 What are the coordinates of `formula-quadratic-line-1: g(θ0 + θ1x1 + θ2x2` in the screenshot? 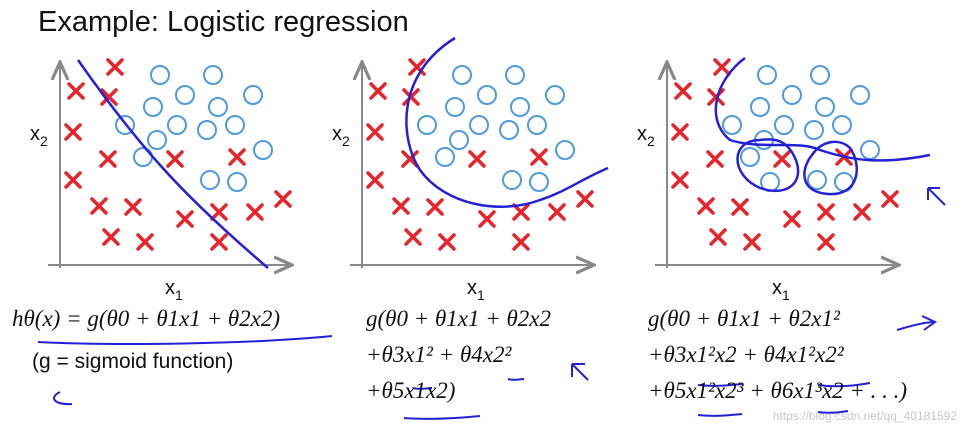 It's located at (459, 318).